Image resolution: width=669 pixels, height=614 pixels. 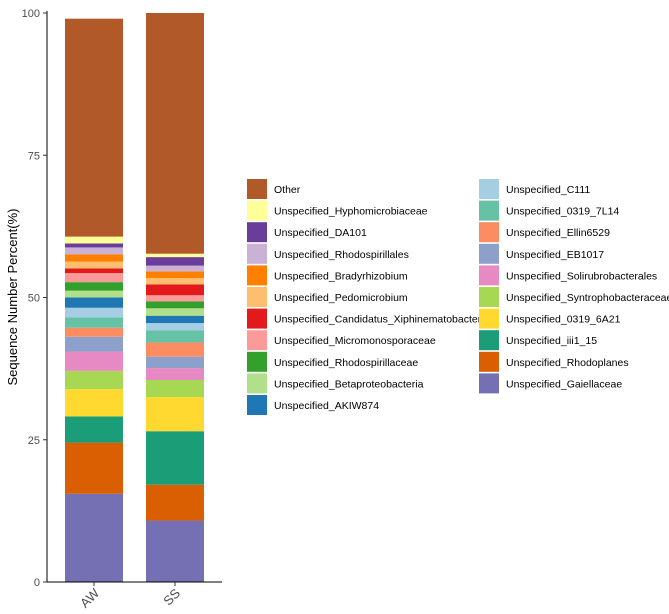 What do you see at coordinates (378, 320) in the screenshot?
I see `legend-label-unspecified-candidatus-xiphinematobacter: Unspecified_Candidatus_Xiphinematobacter` at bounding box center [378, 320].